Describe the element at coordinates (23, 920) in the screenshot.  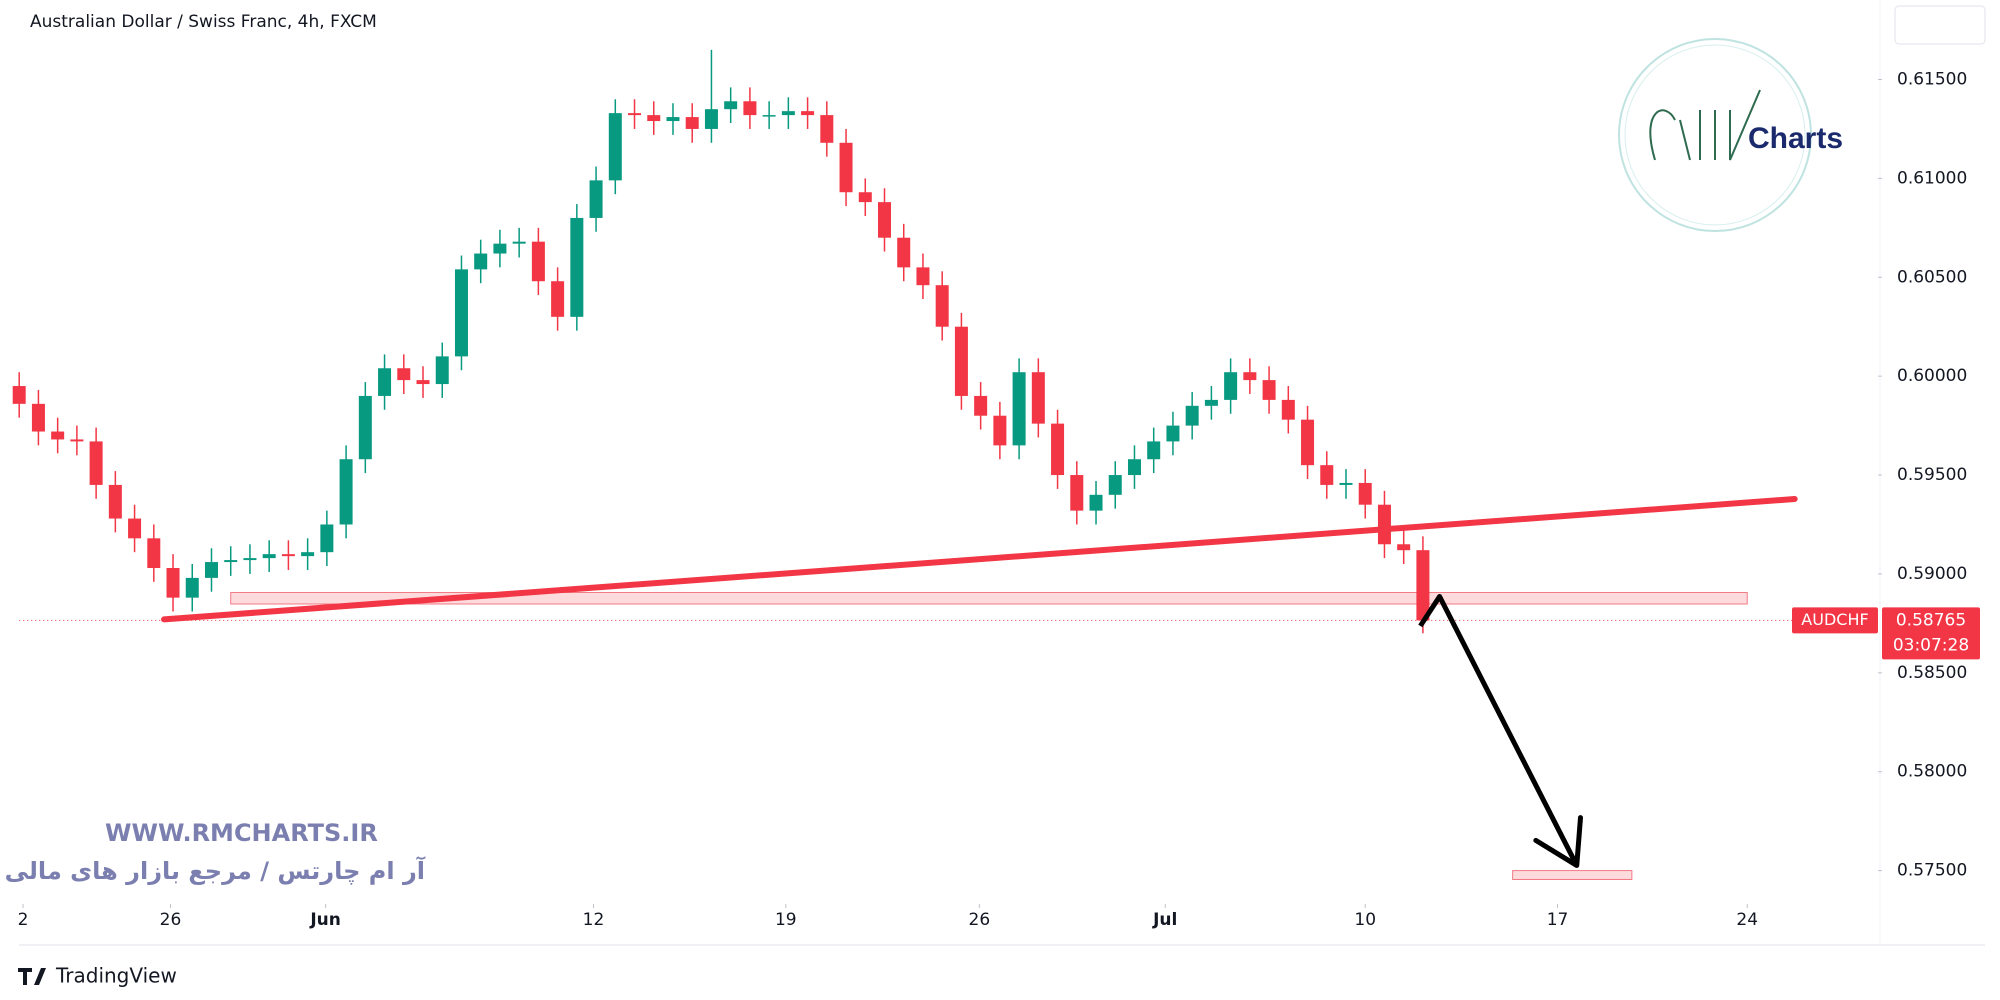
I see `x-tick-label: 2` at that location.